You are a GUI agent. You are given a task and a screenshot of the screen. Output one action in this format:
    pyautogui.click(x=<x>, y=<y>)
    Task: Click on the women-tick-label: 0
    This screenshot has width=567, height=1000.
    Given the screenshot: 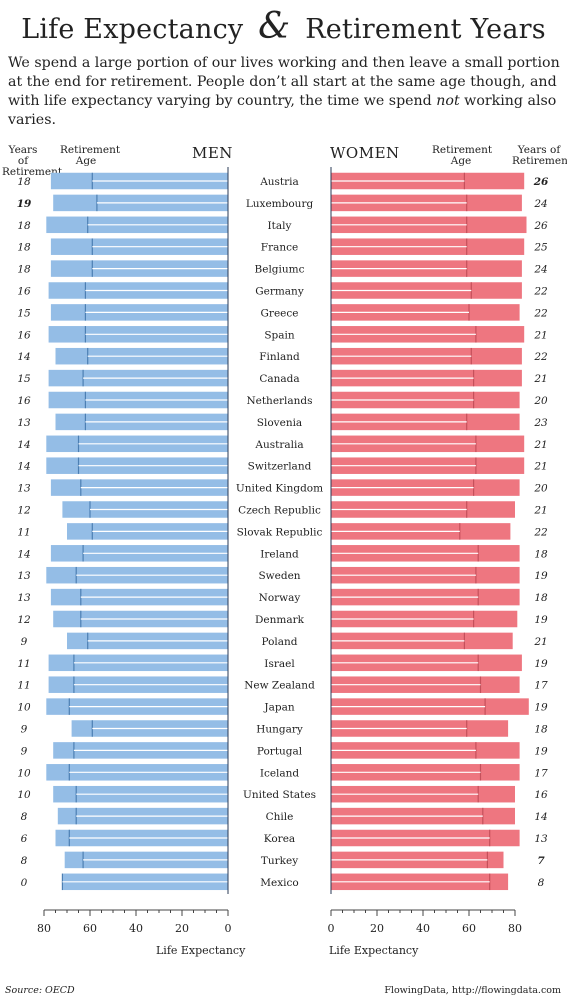 What is the action you would take?
    pyautogui.click(x=331, y=928)
    